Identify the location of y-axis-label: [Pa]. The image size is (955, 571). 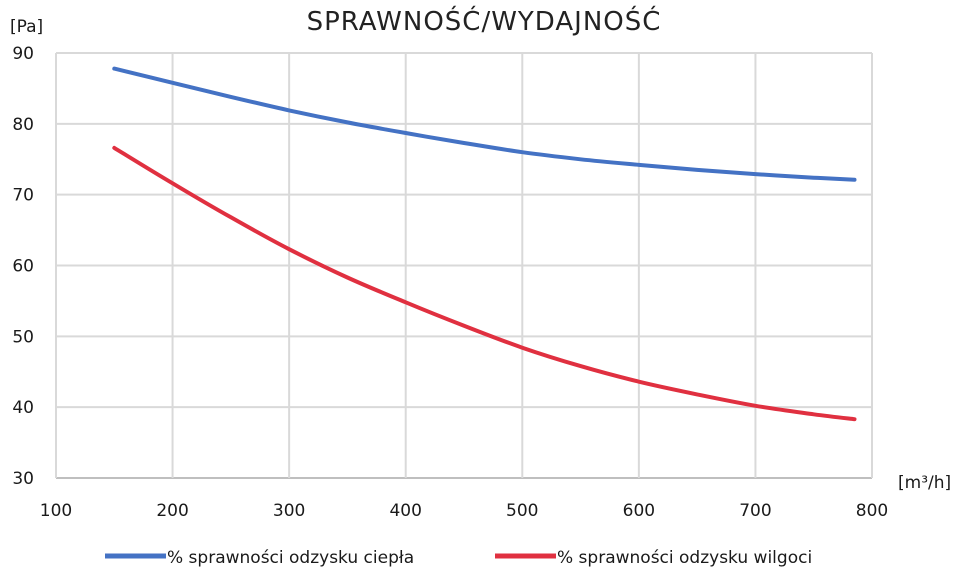
(26, 27).